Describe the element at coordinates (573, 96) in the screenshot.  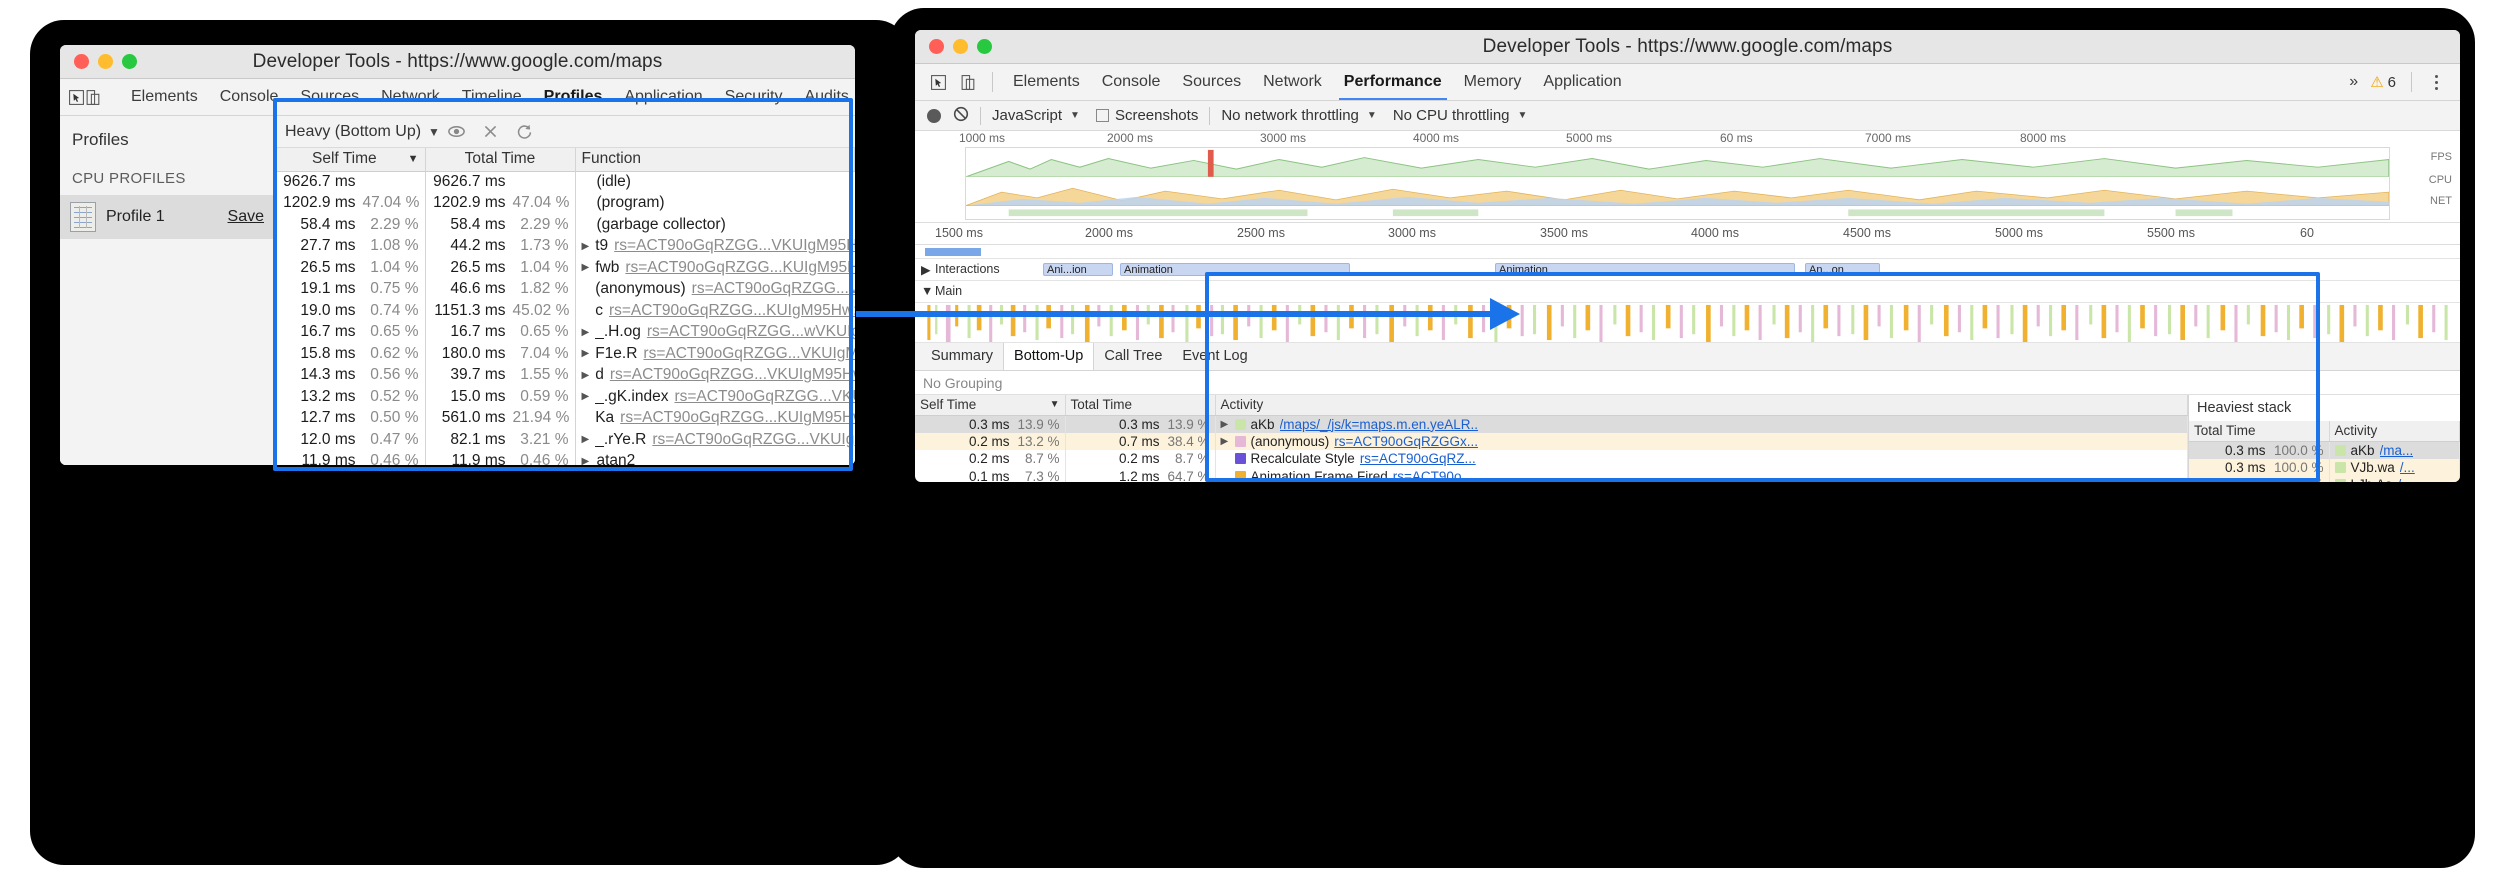
I see `tab-profiles: Profiles` at that location.